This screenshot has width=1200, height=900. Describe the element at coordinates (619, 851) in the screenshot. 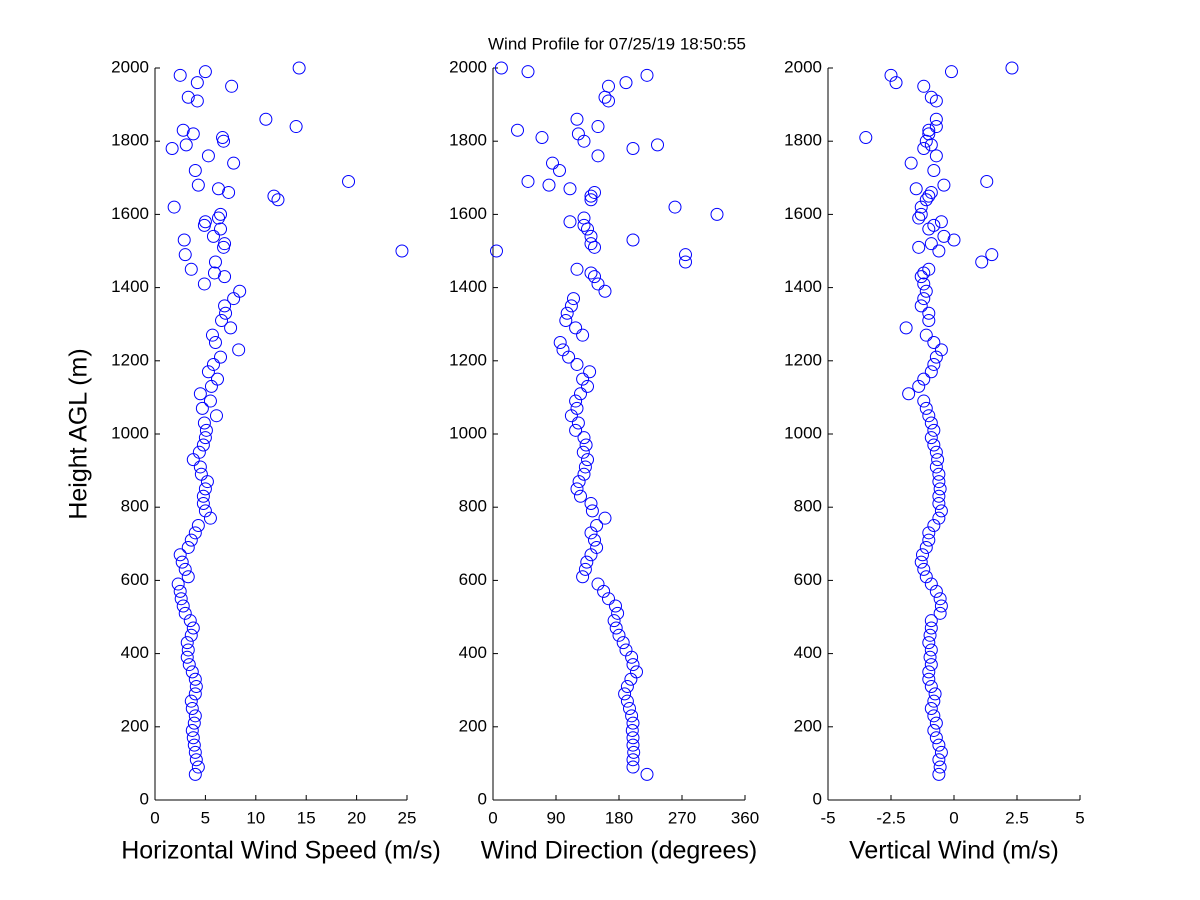

I see `x-axis-label: Wind Direction (degrees)` at that location.